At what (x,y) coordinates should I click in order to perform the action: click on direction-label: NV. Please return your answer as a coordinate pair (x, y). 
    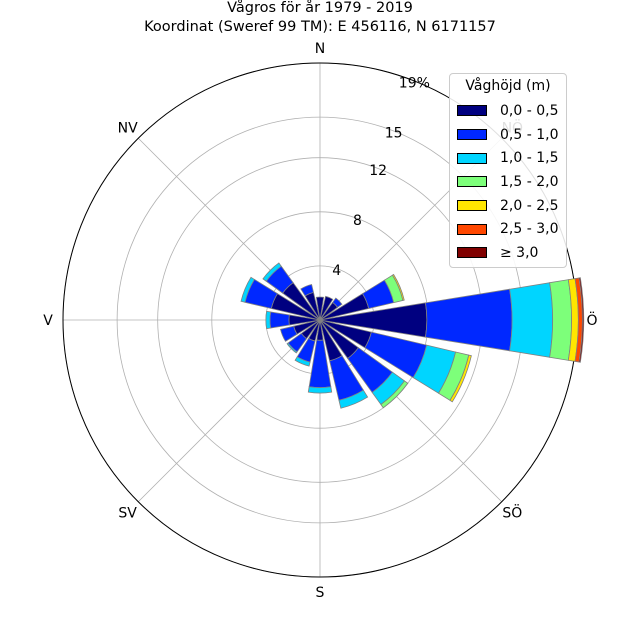
    Looking at the image, I should click on (128, 129).